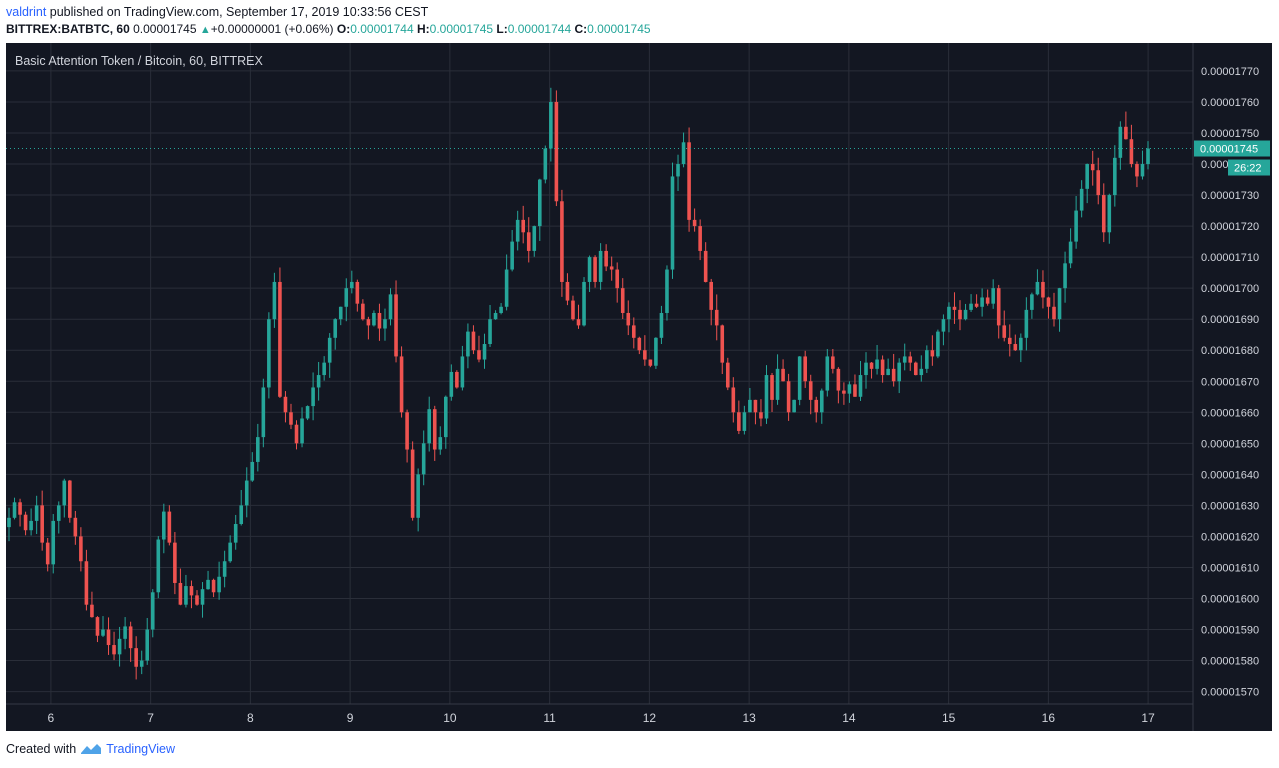 The height and width of the screenshot is (768, 1279). I want to click on time-scale: 6 7 8 9 10 11 12 13 14 15 16 17, so click(602, 718).